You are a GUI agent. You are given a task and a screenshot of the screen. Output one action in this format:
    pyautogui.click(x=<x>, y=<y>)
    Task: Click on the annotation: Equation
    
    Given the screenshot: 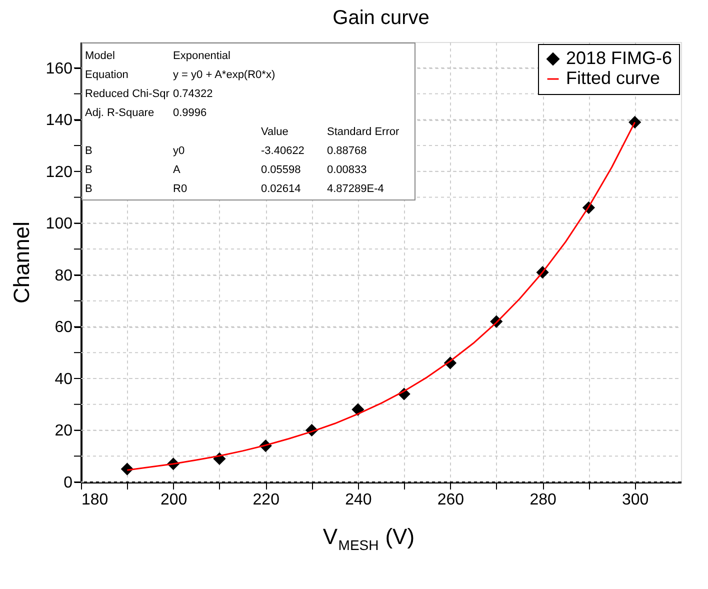 What is the action you would take?
    pyautogui.click(x=106, y=75)
    